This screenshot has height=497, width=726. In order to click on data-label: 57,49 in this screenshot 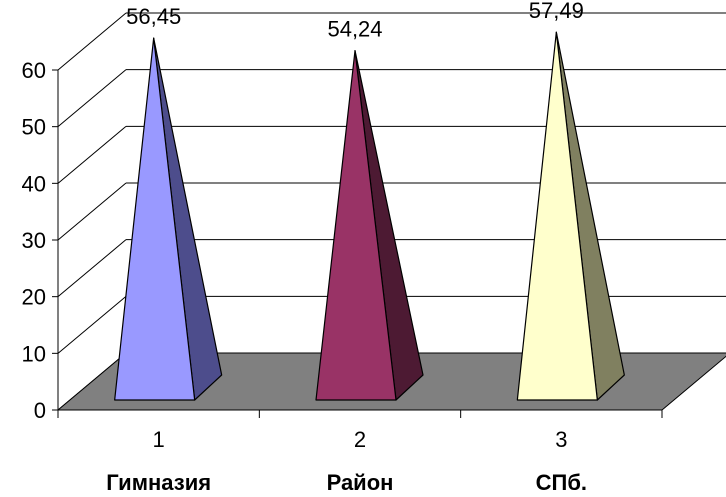, I will do `click(556, 11)`.